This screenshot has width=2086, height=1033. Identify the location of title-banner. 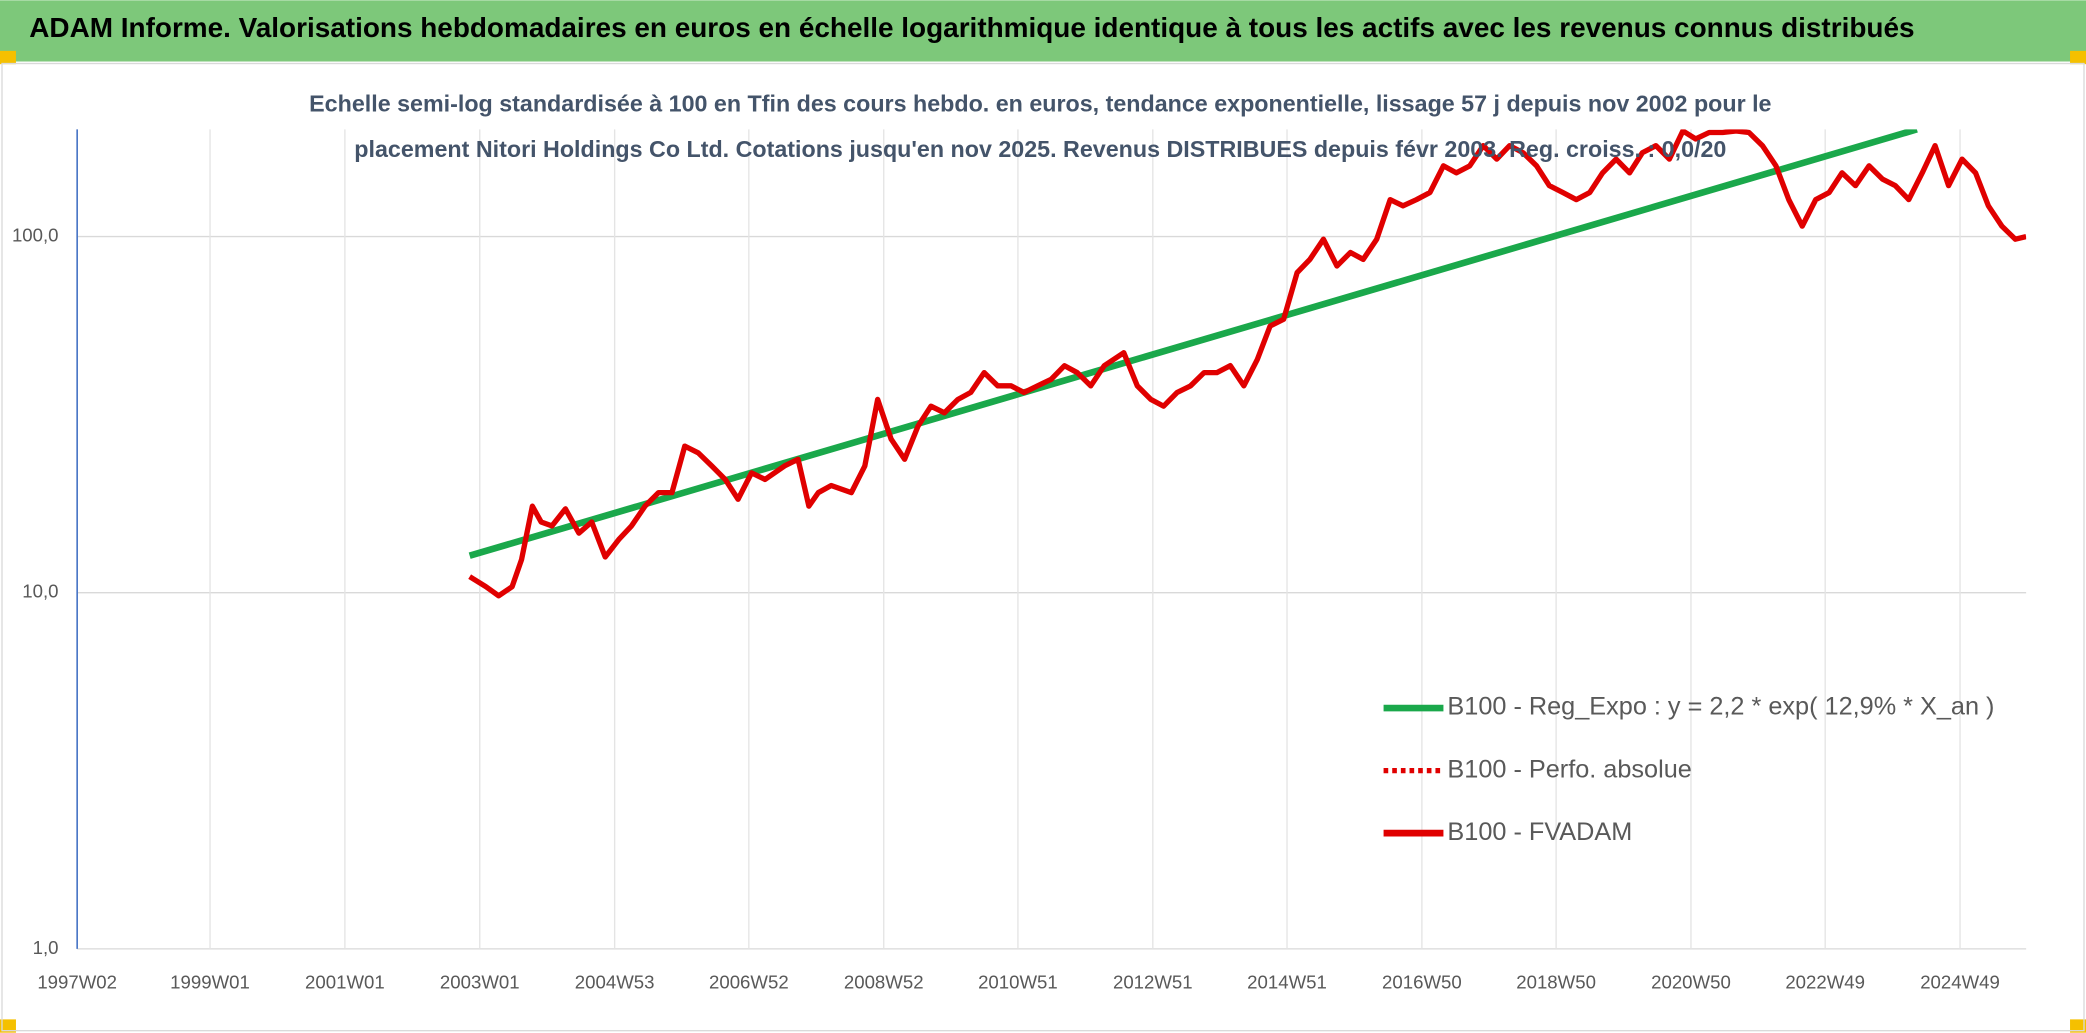
(1043, 31).